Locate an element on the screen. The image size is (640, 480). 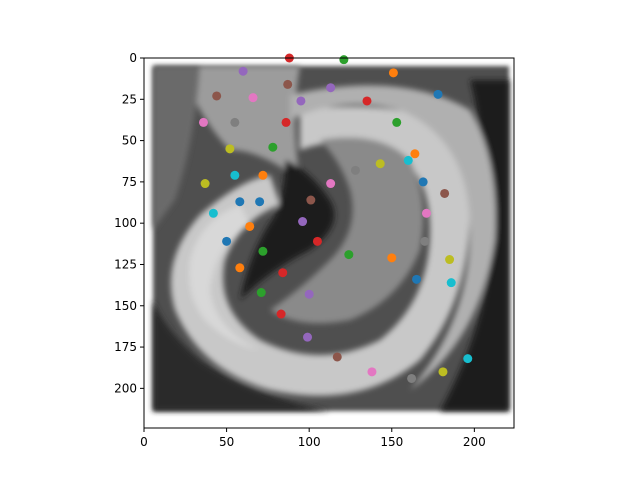
y-tick-label: 125 is located at coordinates (125, 264).